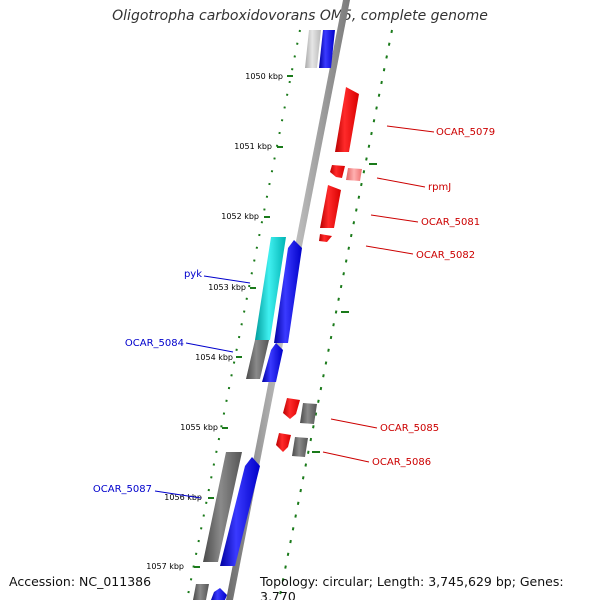 The width and height of the screenshot is (600, 600). I want to click on feature-blue-5087-adj, so click(240, 511).